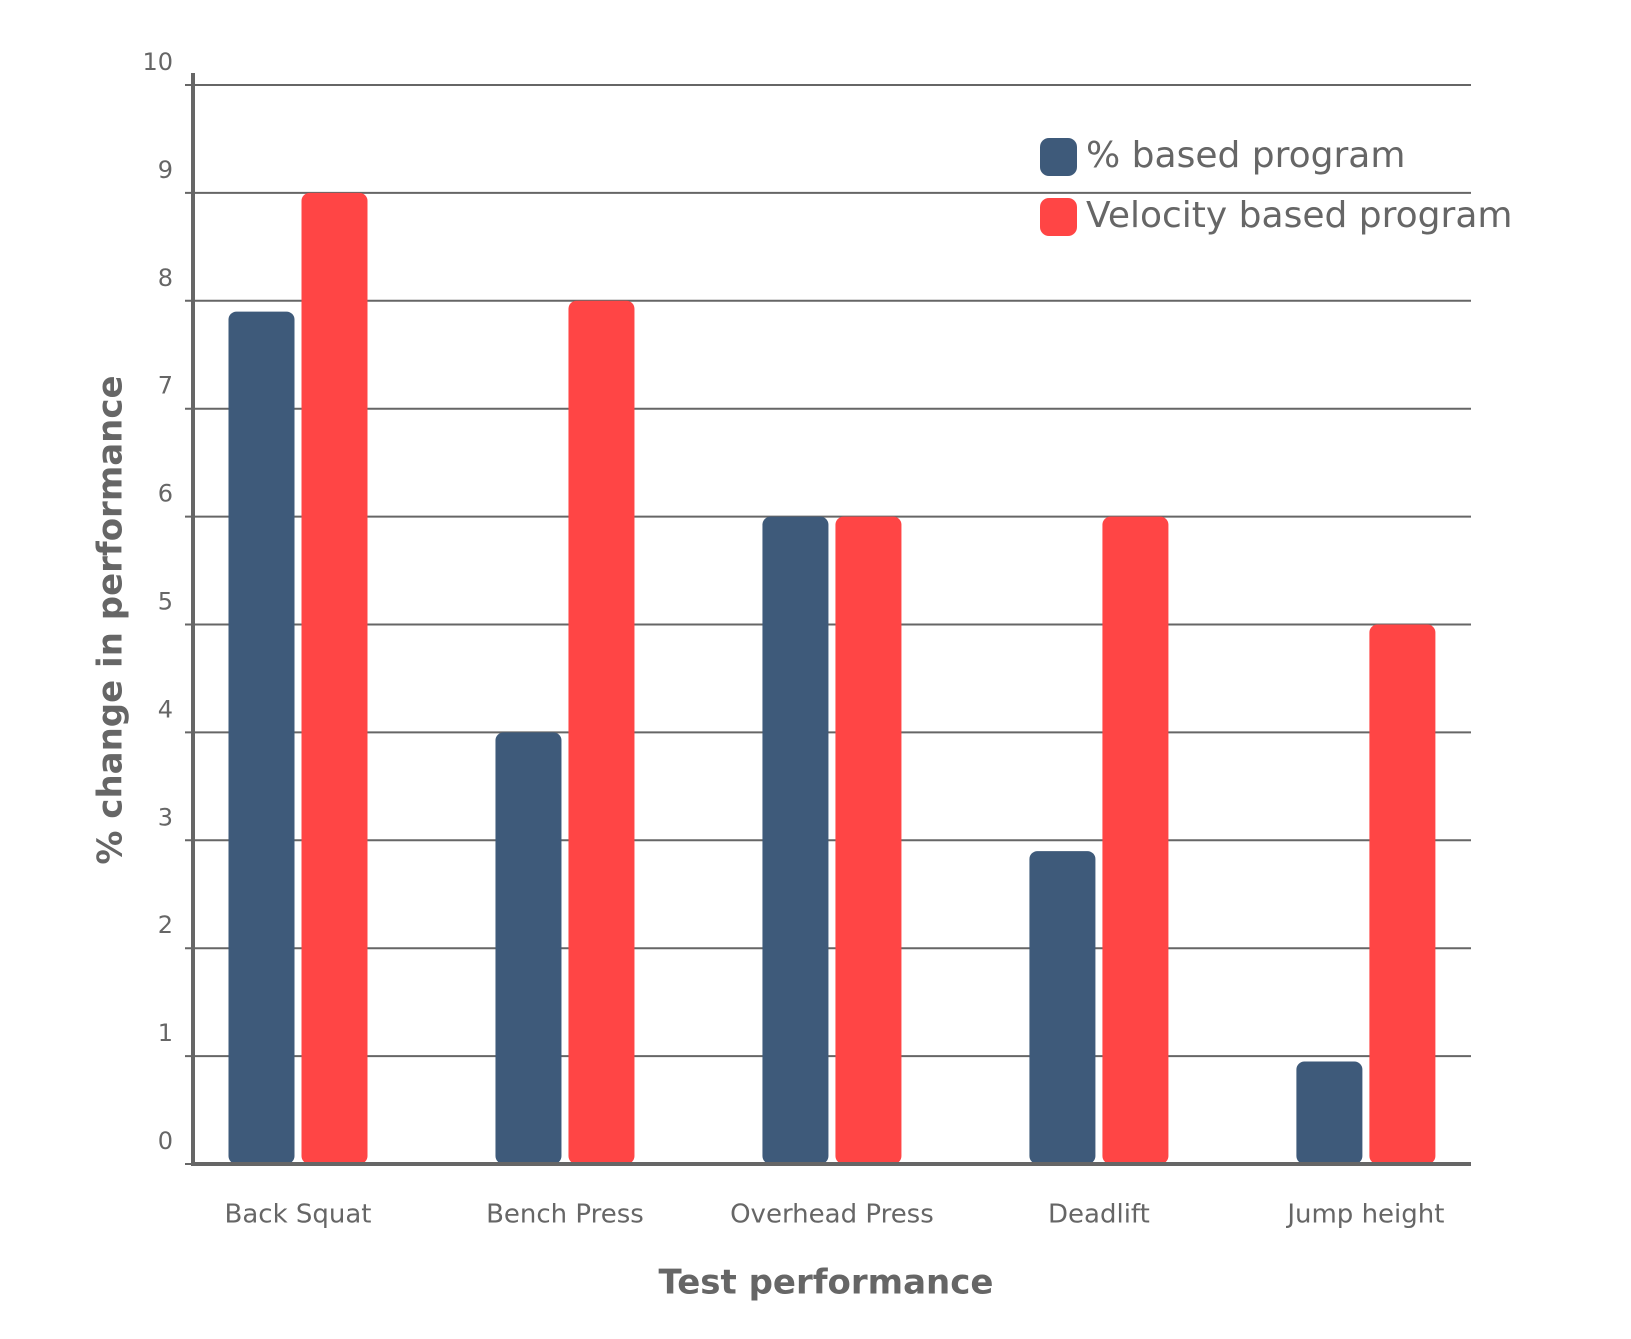 The height and width of the screenshot is (1339, 1631). What do you see at coordinates (565, 1215) in the screenshot?
I see `x-tick-label: Bench Press` at bounding box center [565, 1215].